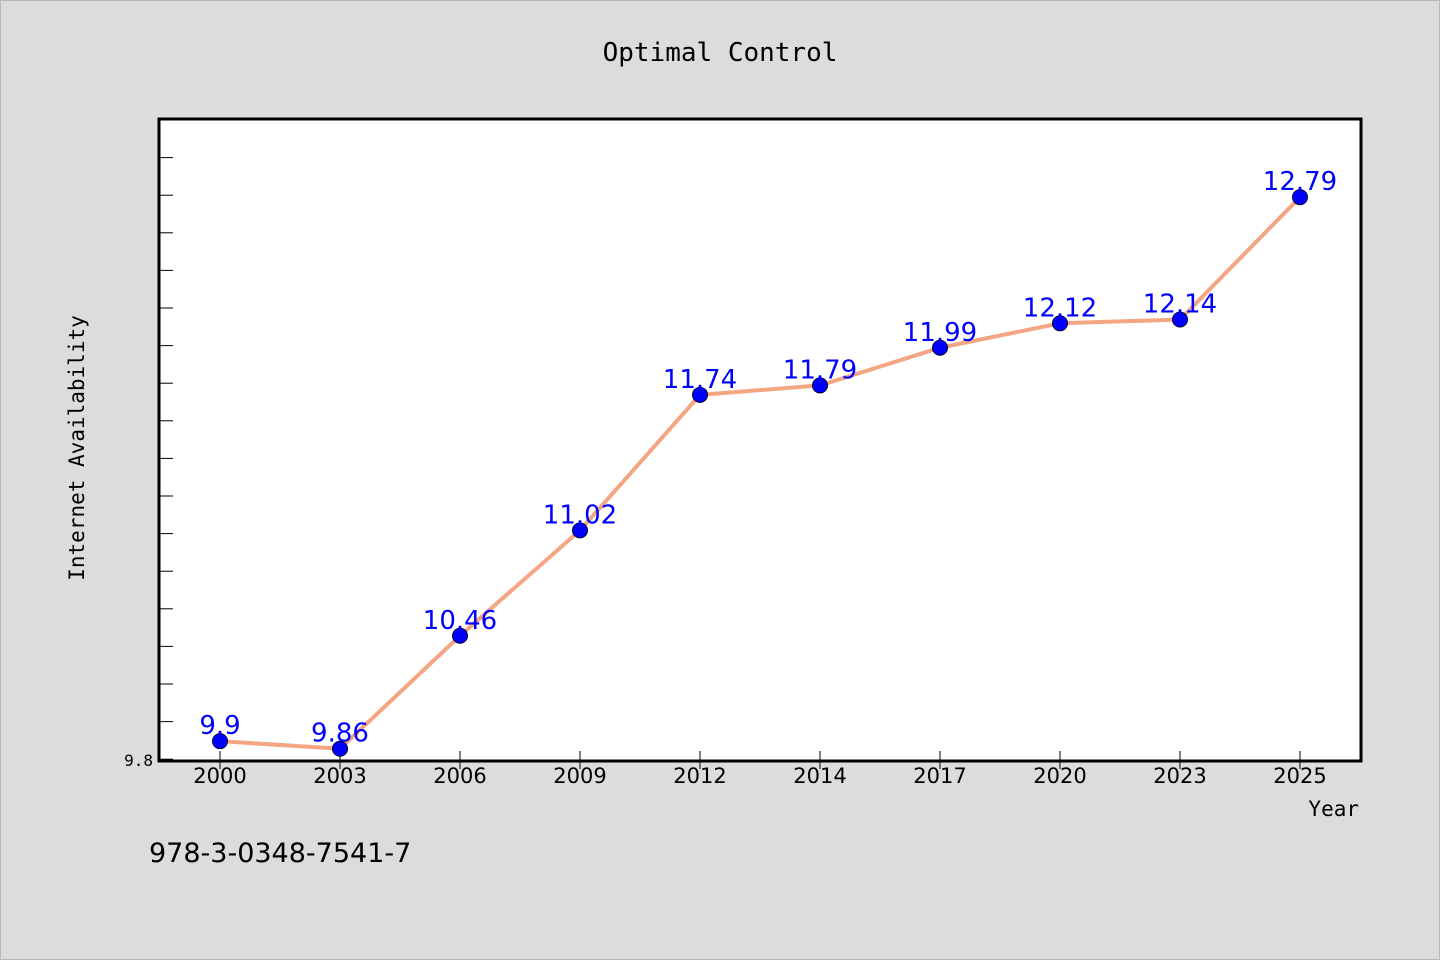 Image resolution: width=1440 pixels, height=960 pixels. I want to click on y-tick-label: 9.8, so click(138, 760).